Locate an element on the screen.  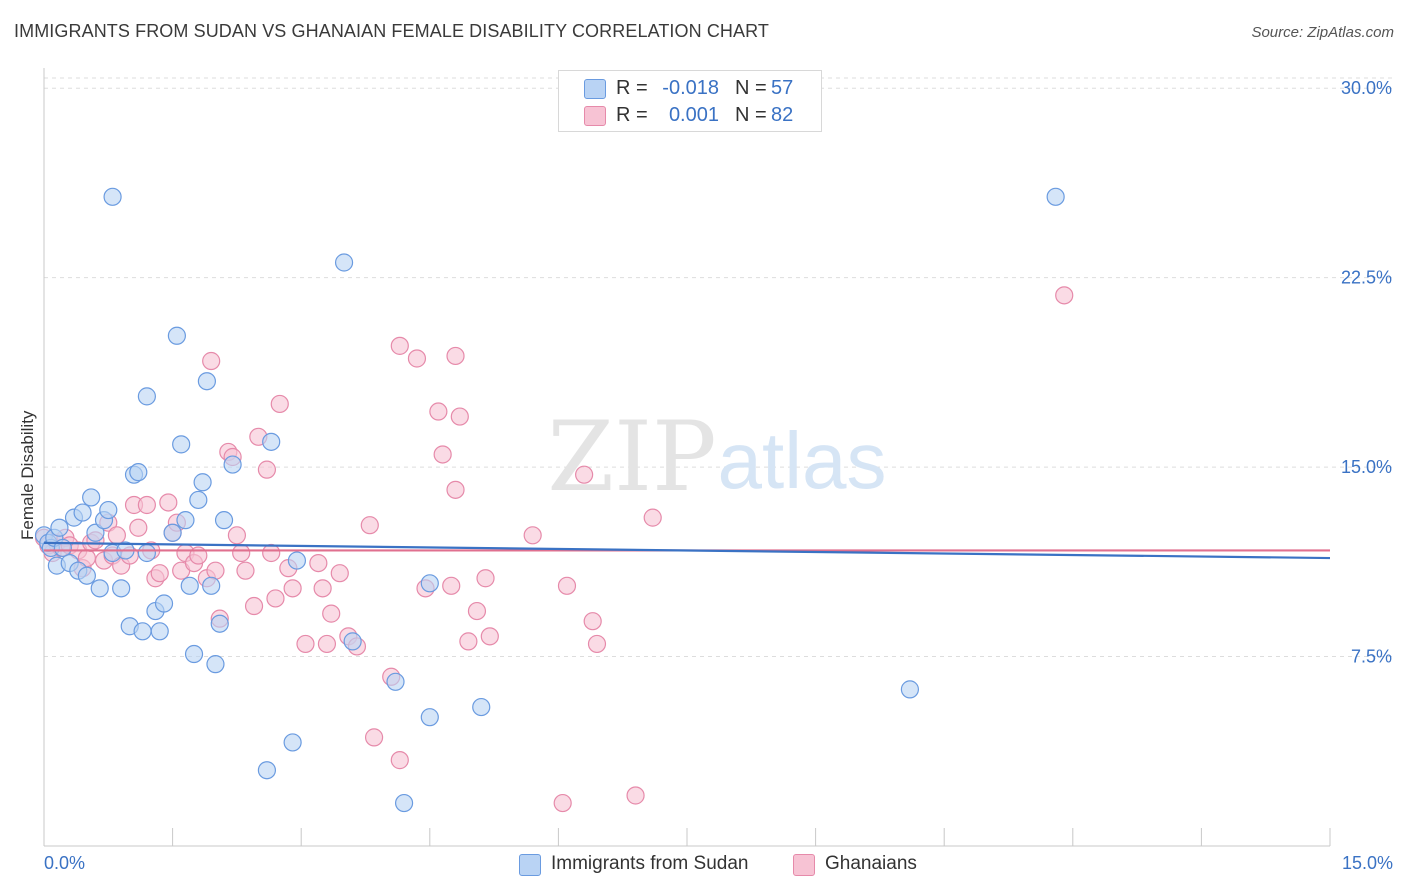
y-tick-label: 7.5% is located at coordinates (1371, 657).